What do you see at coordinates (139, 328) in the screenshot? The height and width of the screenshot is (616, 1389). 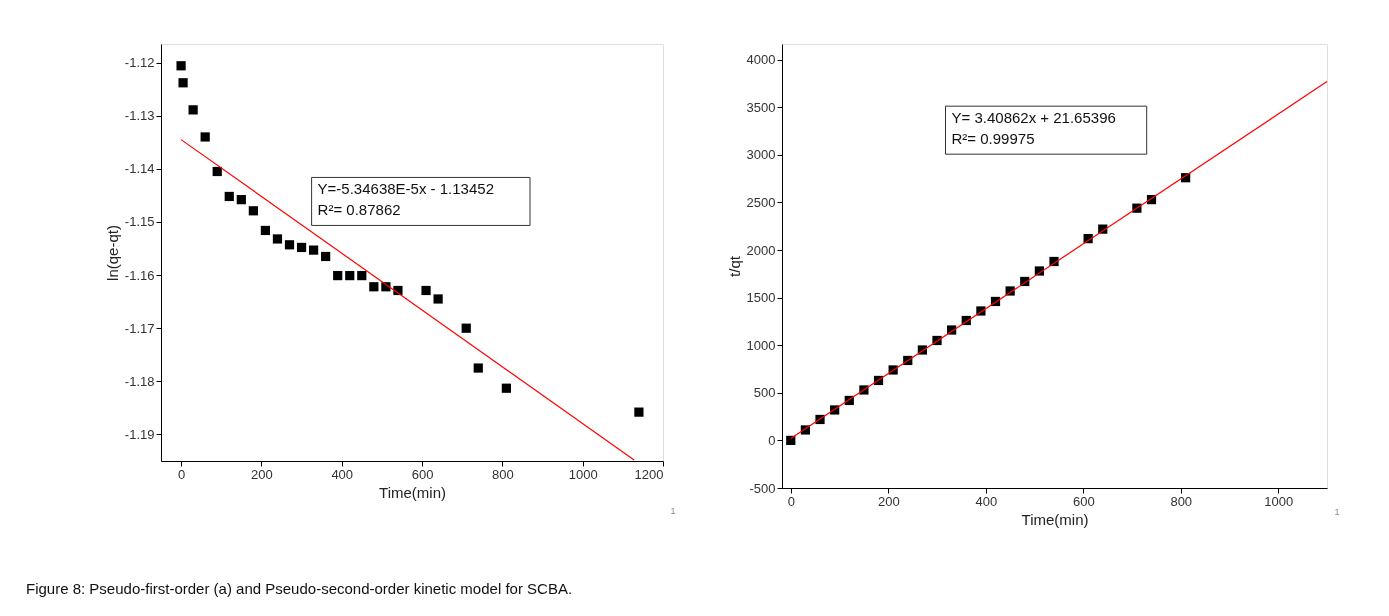 I see `y-tick-label: -1.17` at bounding box center [139, 328].